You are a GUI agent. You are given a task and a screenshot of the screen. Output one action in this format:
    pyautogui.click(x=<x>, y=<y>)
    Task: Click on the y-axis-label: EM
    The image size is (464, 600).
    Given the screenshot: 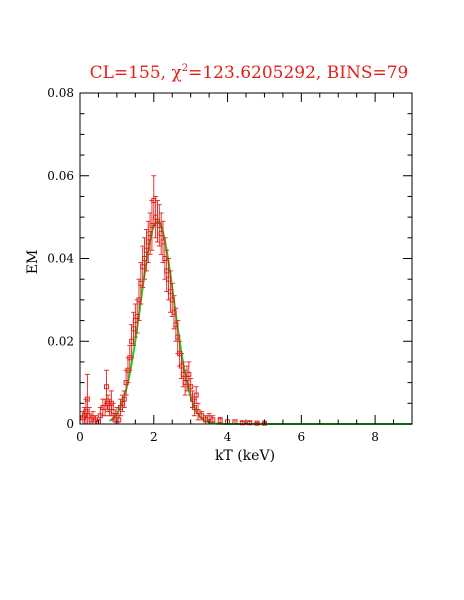 What is the action you would take?
    pyautogui.click(x=33, y=262)
    